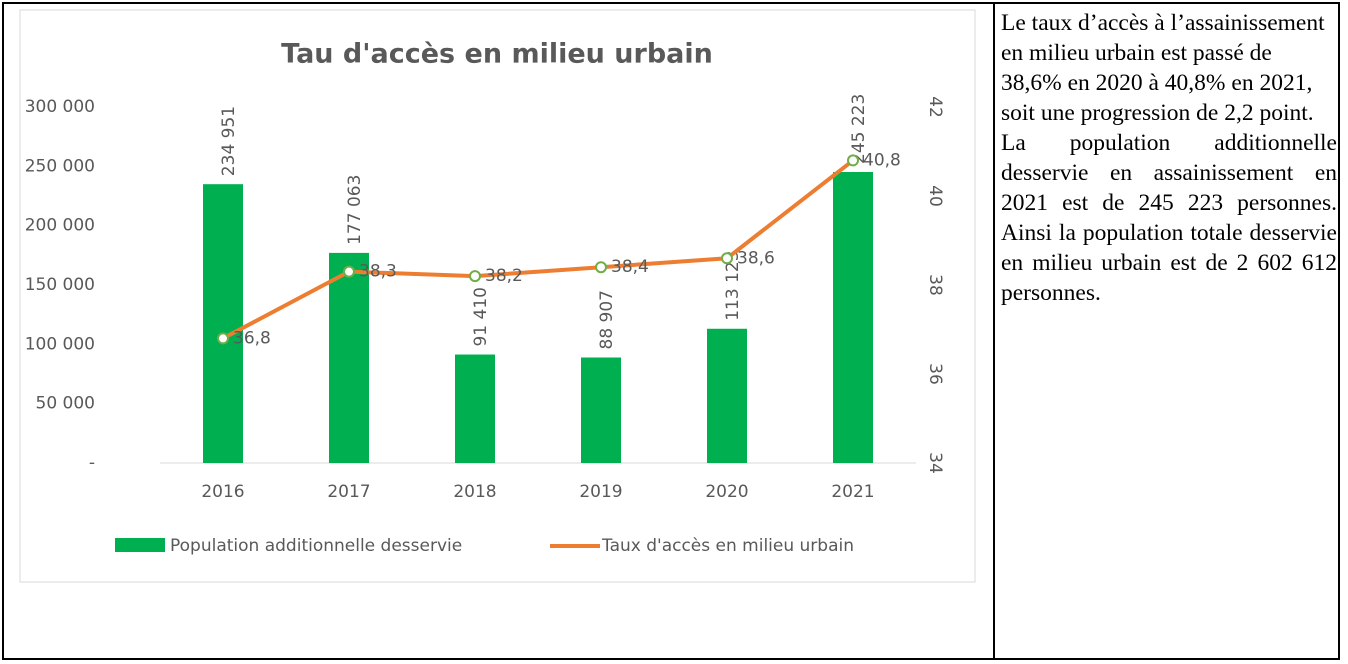  I want to click on legend-label: Population additionnelle desservie, so click(316, 546).